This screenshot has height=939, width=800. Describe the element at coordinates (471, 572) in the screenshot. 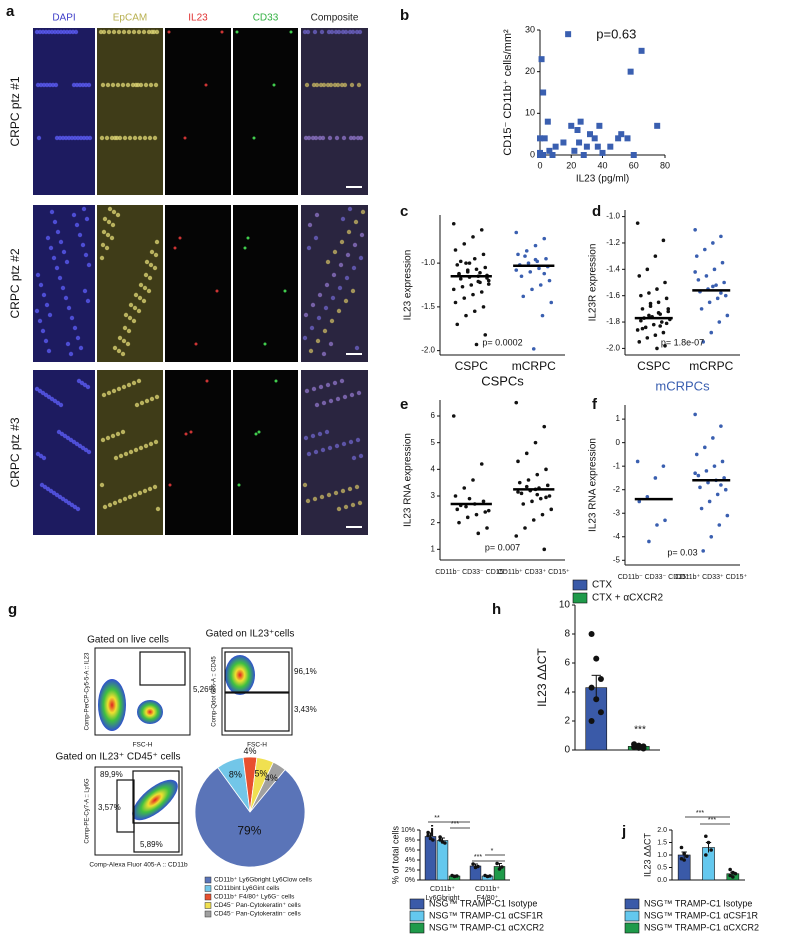

I see `x-tick-label: CD11b⁻ CD33⁻ CD15⁻` at that location.